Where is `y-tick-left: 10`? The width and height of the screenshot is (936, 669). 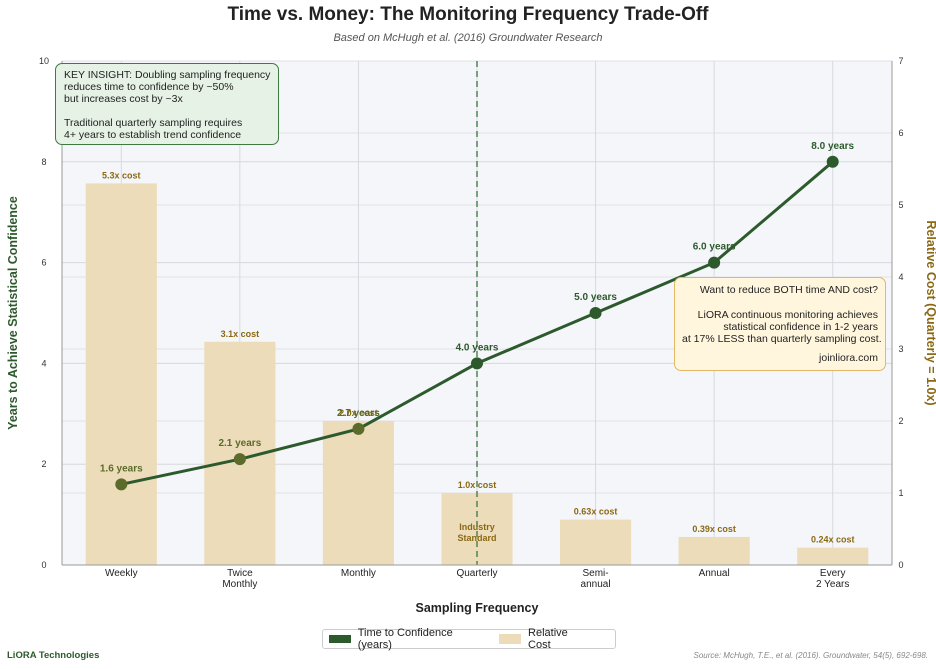 y-tick-left: 10 is located at coordinates (44, 61).